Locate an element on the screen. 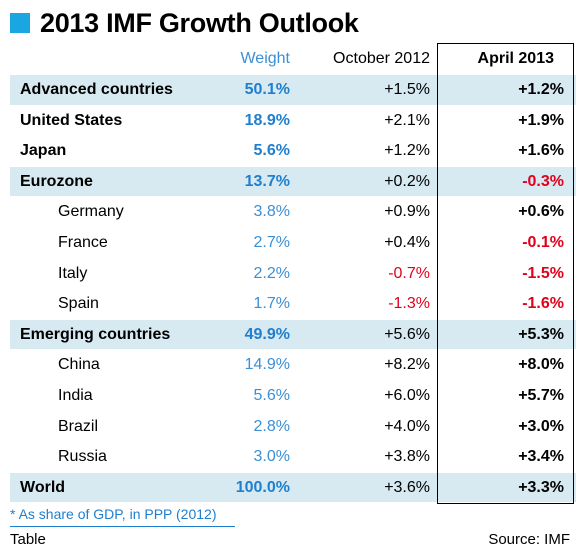 The height and width of the screenshot is (560, 580). row-country-name: Spain is located at coordinates (78, 304).